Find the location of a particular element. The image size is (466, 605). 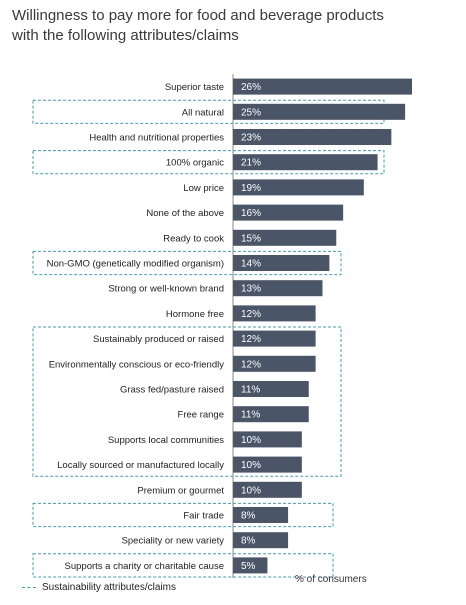

x-axis-label: % of consumers is located at coordinates (331, 579).